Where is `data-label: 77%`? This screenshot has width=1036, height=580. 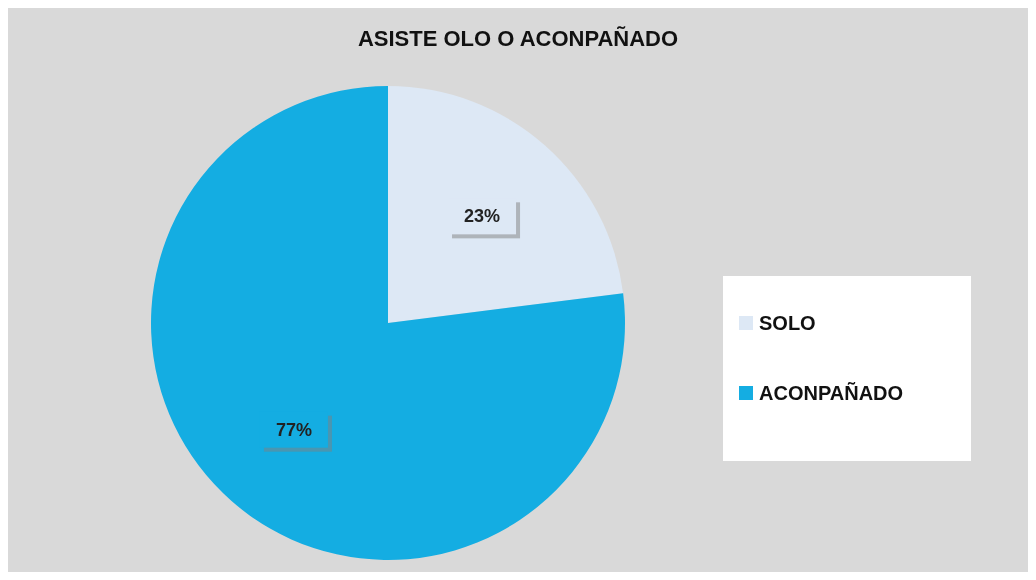
data-label: 77% is located at coordinates (293, 429).